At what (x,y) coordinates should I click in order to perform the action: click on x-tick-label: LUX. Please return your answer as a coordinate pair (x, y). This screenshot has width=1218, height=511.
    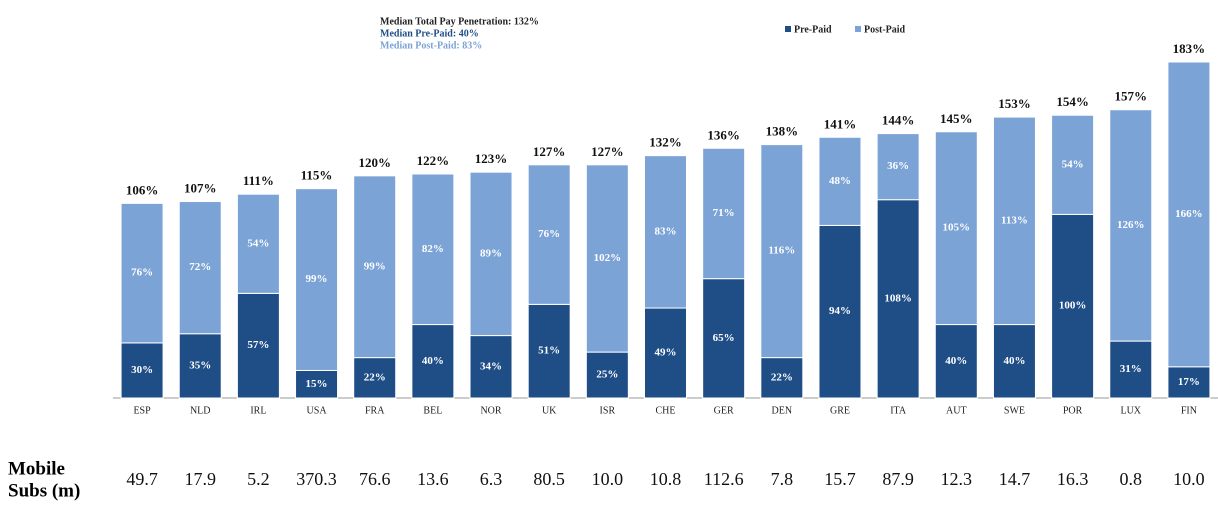
    Looking at the image, I should click on (1130, 410).